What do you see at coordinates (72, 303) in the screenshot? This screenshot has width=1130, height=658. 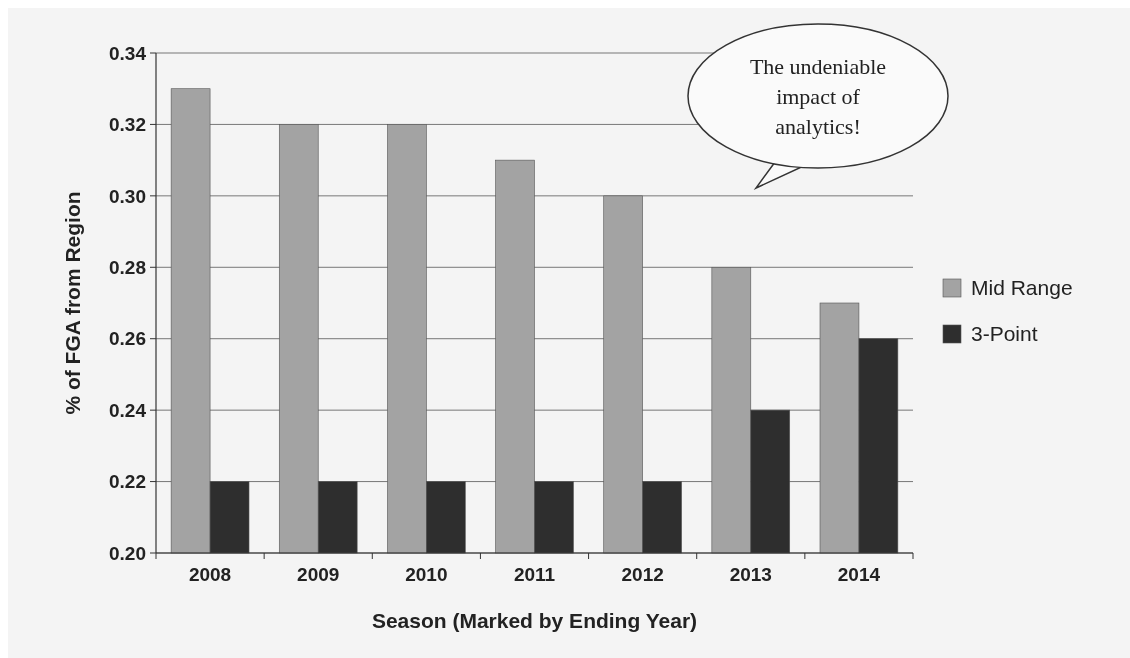 I see `y-axis-title: % of FGA from Region` at bounding box center [72, 303].